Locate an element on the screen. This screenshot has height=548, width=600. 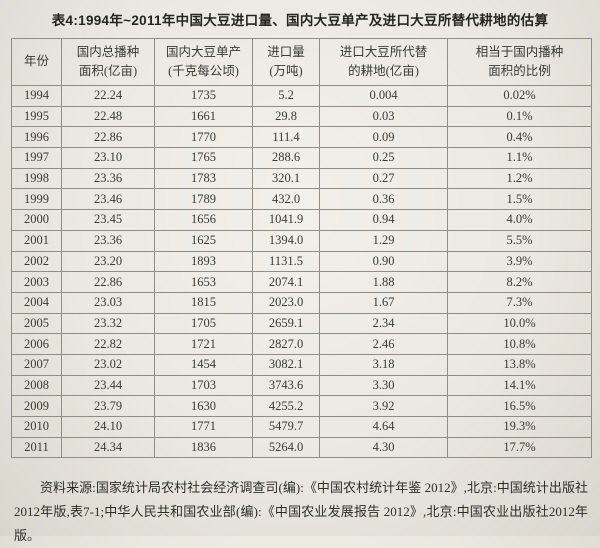
cell-import-volume: 432.0 is located at coordinates (286, 199).